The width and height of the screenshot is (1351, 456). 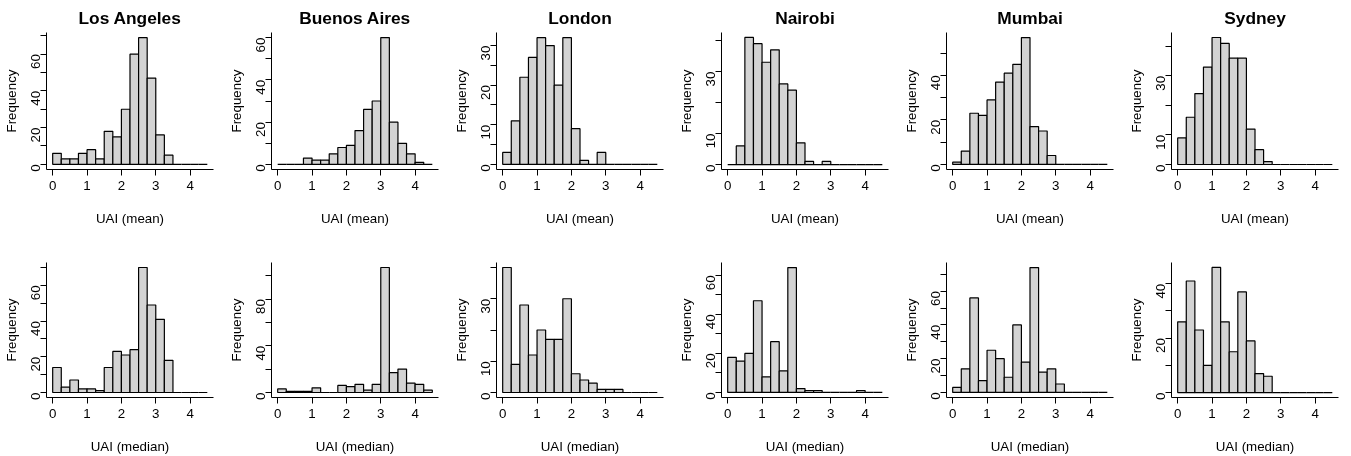 I want to click on chart-title: Los Angeles, so click(x=129, y=17).